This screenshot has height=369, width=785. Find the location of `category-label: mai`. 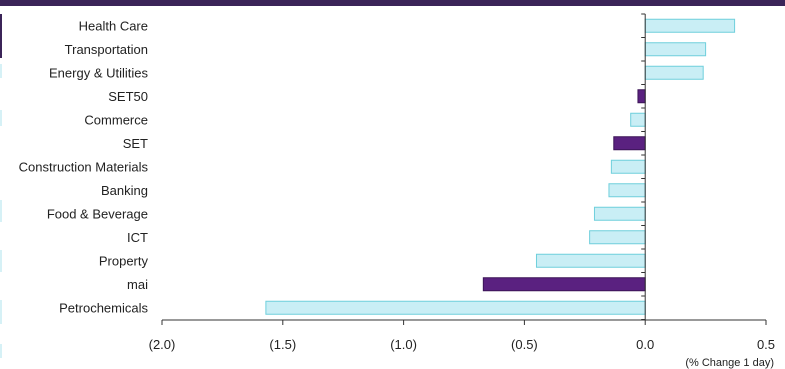

category-label: mai is located at coordinates (137, 284).